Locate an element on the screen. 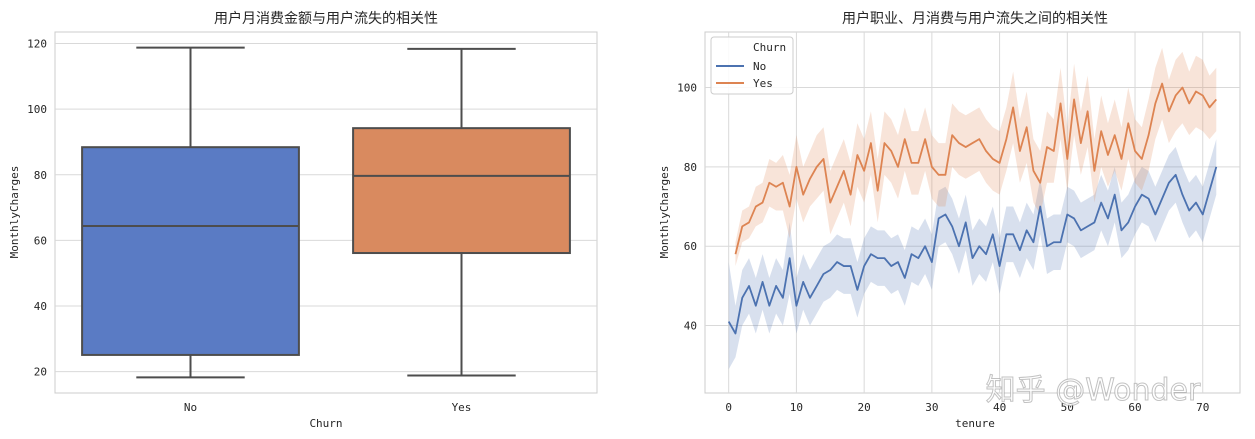  legend: Churn No Yes is located at coordinates (752, 65).